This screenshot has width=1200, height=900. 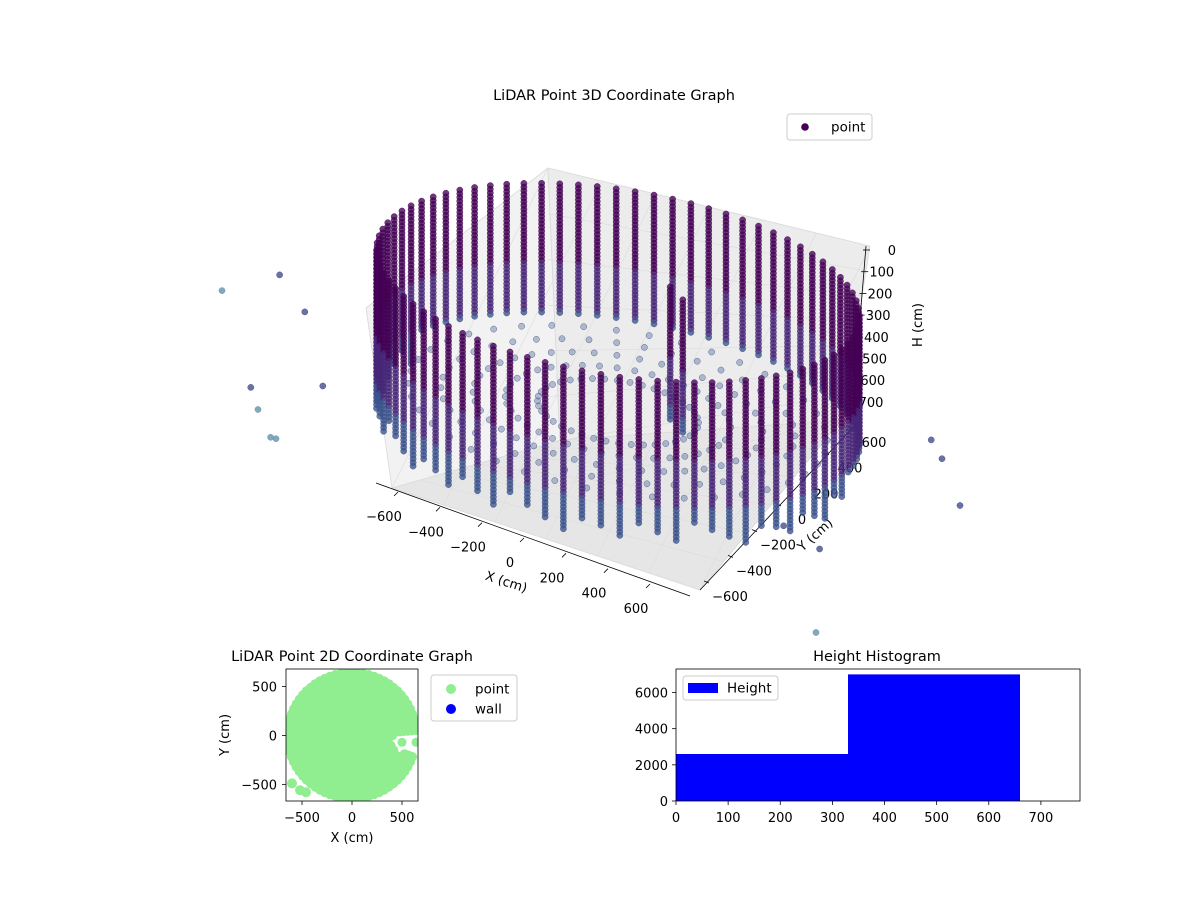 What do you see at coordinates (627, 373) in the screenshot?
I see `grid-line-v` at bounding box center [627, 373].